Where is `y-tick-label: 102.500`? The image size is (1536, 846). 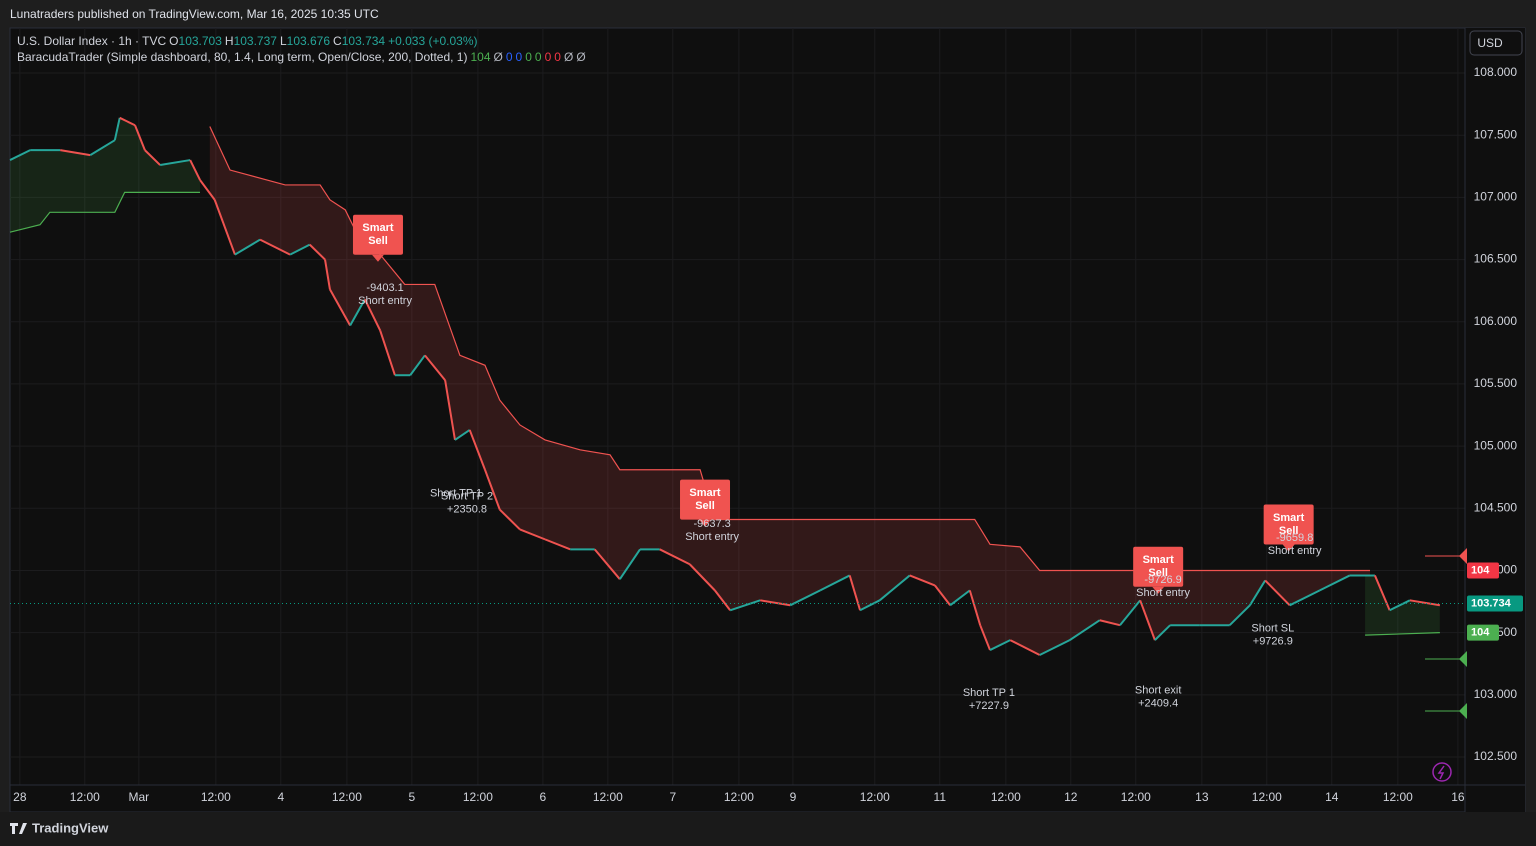 y-tick-label: 102.500 is located at coordinates (1496, 756).